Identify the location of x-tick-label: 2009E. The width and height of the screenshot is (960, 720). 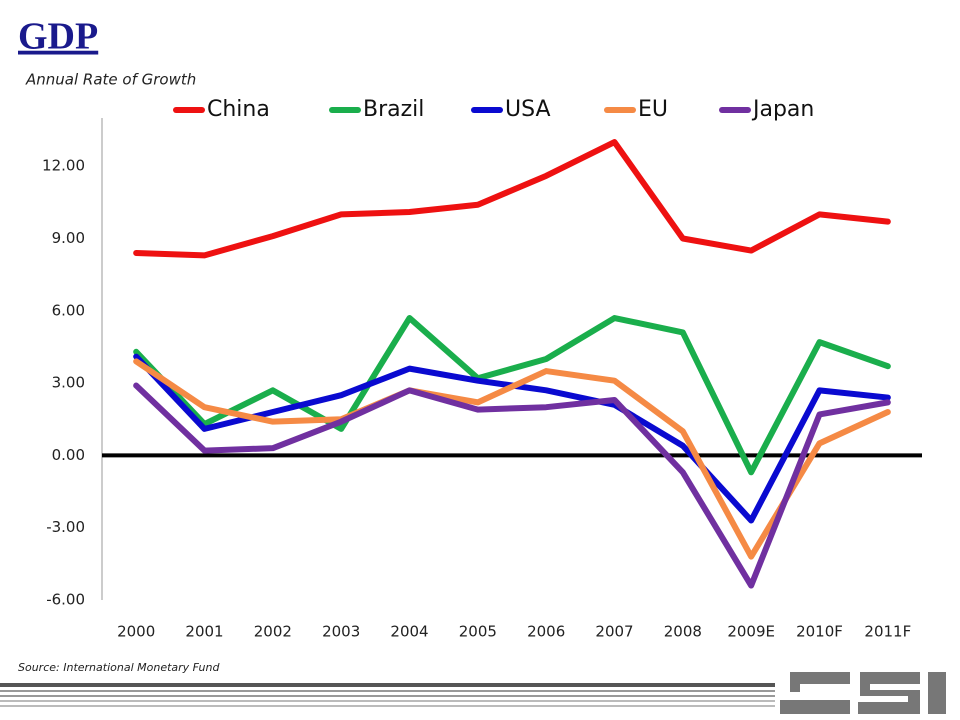
(751, 632).